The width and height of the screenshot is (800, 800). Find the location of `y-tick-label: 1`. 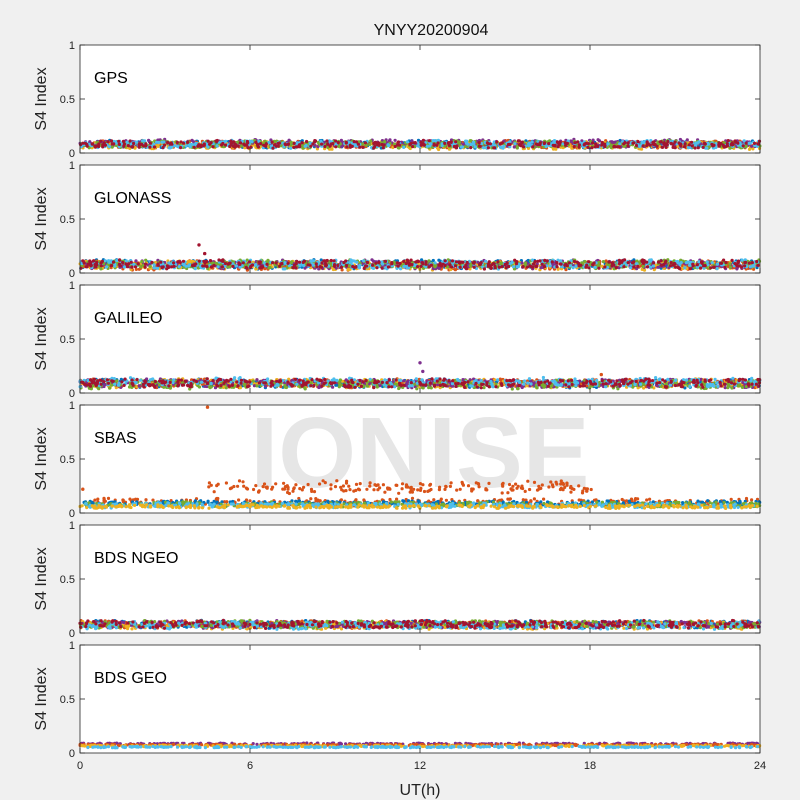

y-tick-label: 1 is located at coordinates (72, 46).